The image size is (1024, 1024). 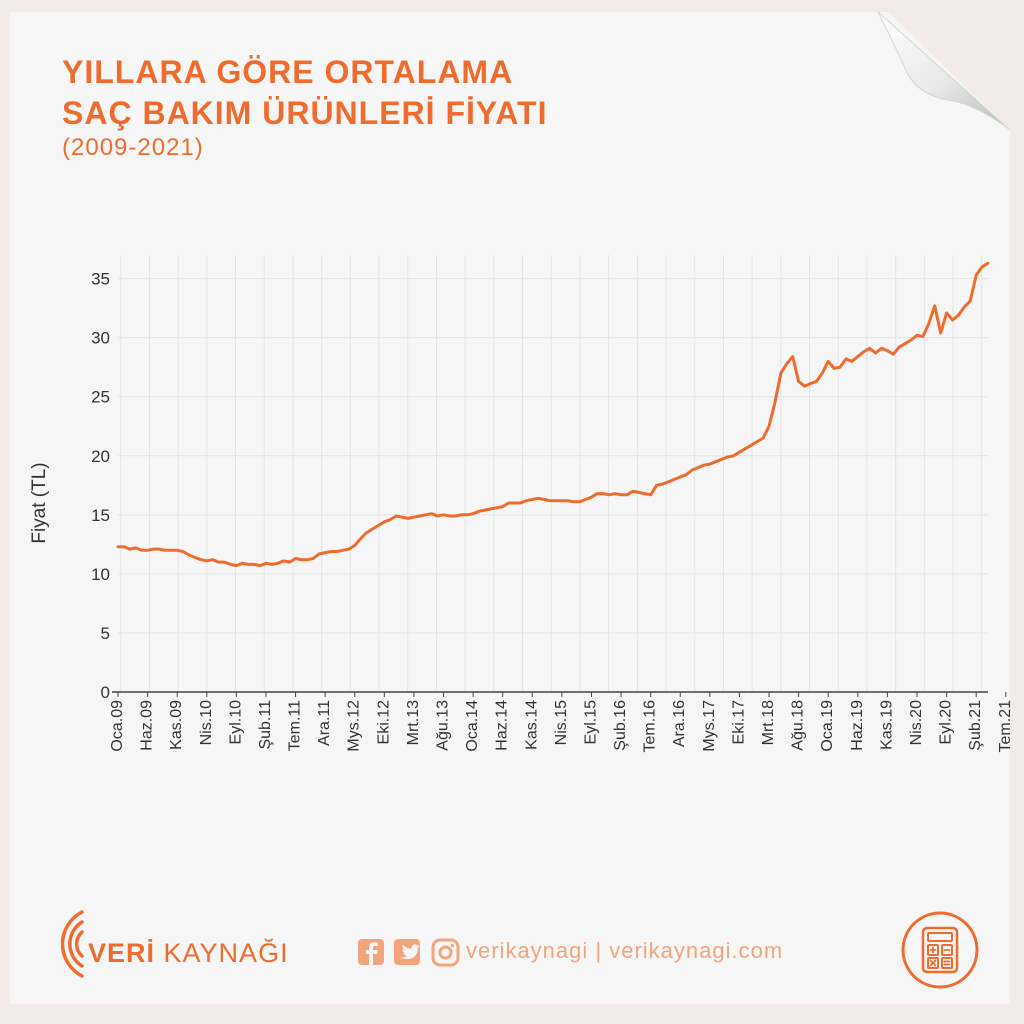 What do you see at coordinates (39, 503) in the screenshot?
I see `y-axis-label: Fiyat (TL)` at bounding box center [39, 503].